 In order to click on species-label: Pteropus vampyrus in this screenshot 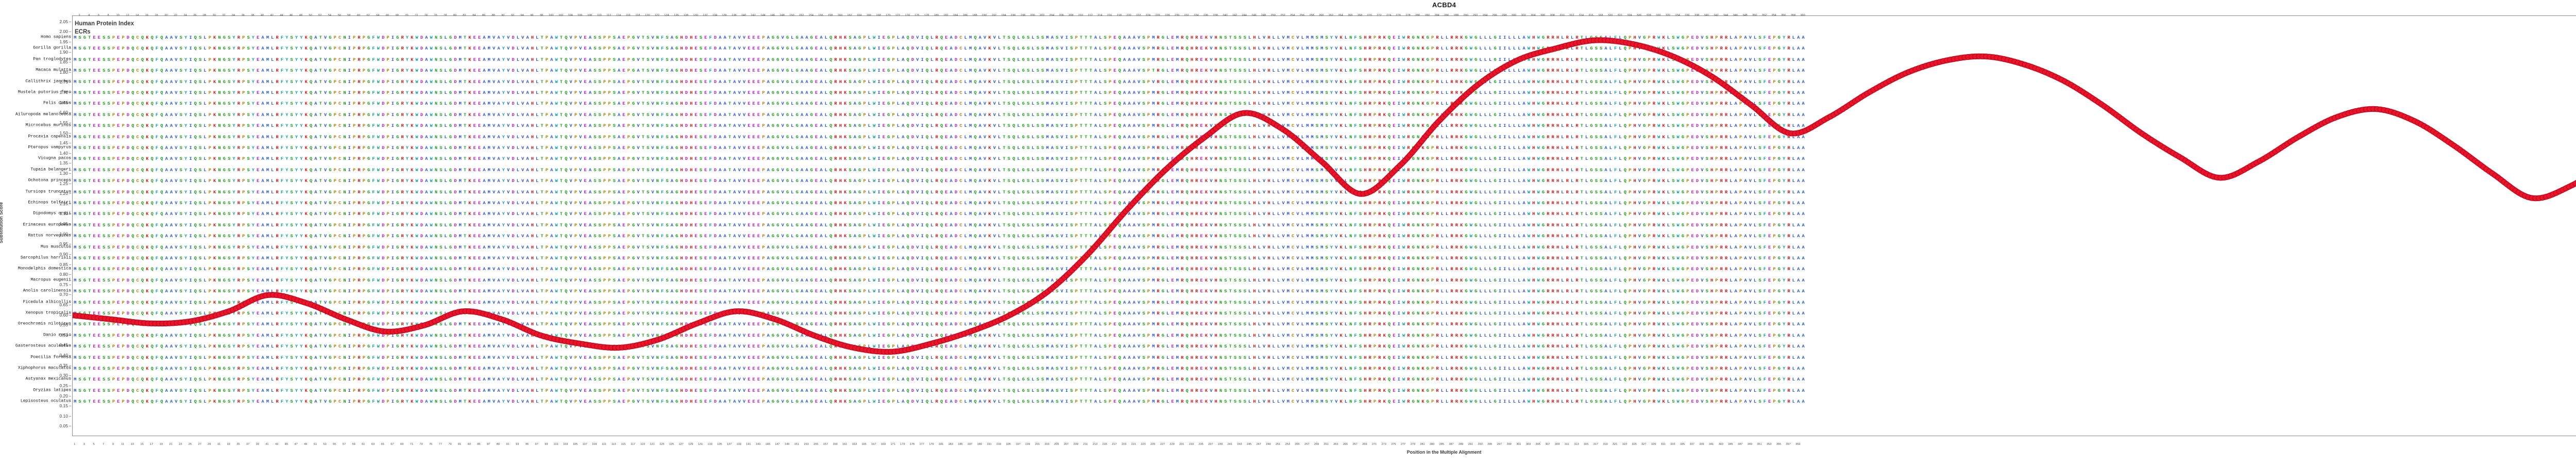, I will do `click(49, 147)`.